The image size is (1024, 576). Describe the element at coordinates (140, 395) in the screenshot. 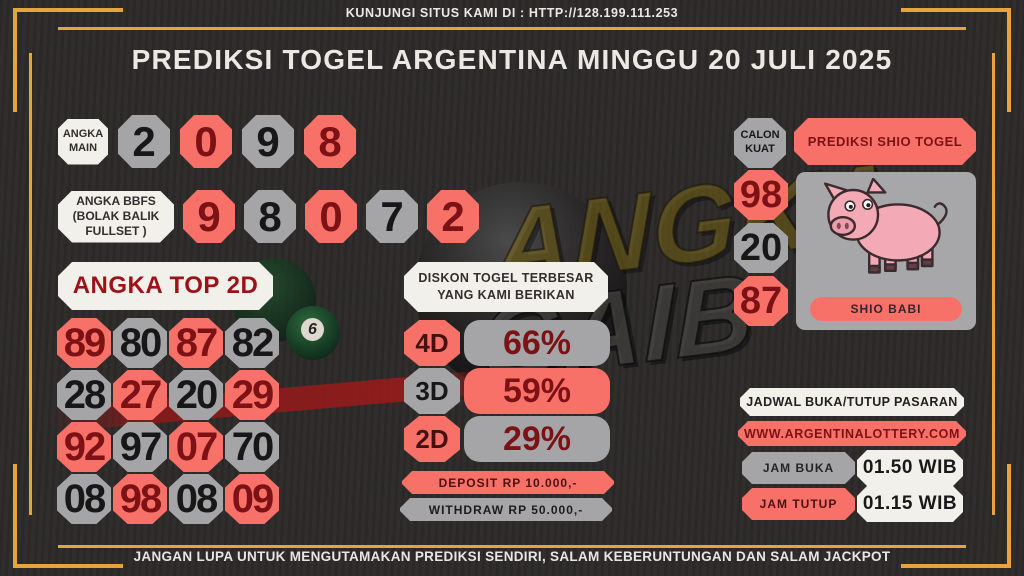

I see `top2d-cell: 27` at that location.